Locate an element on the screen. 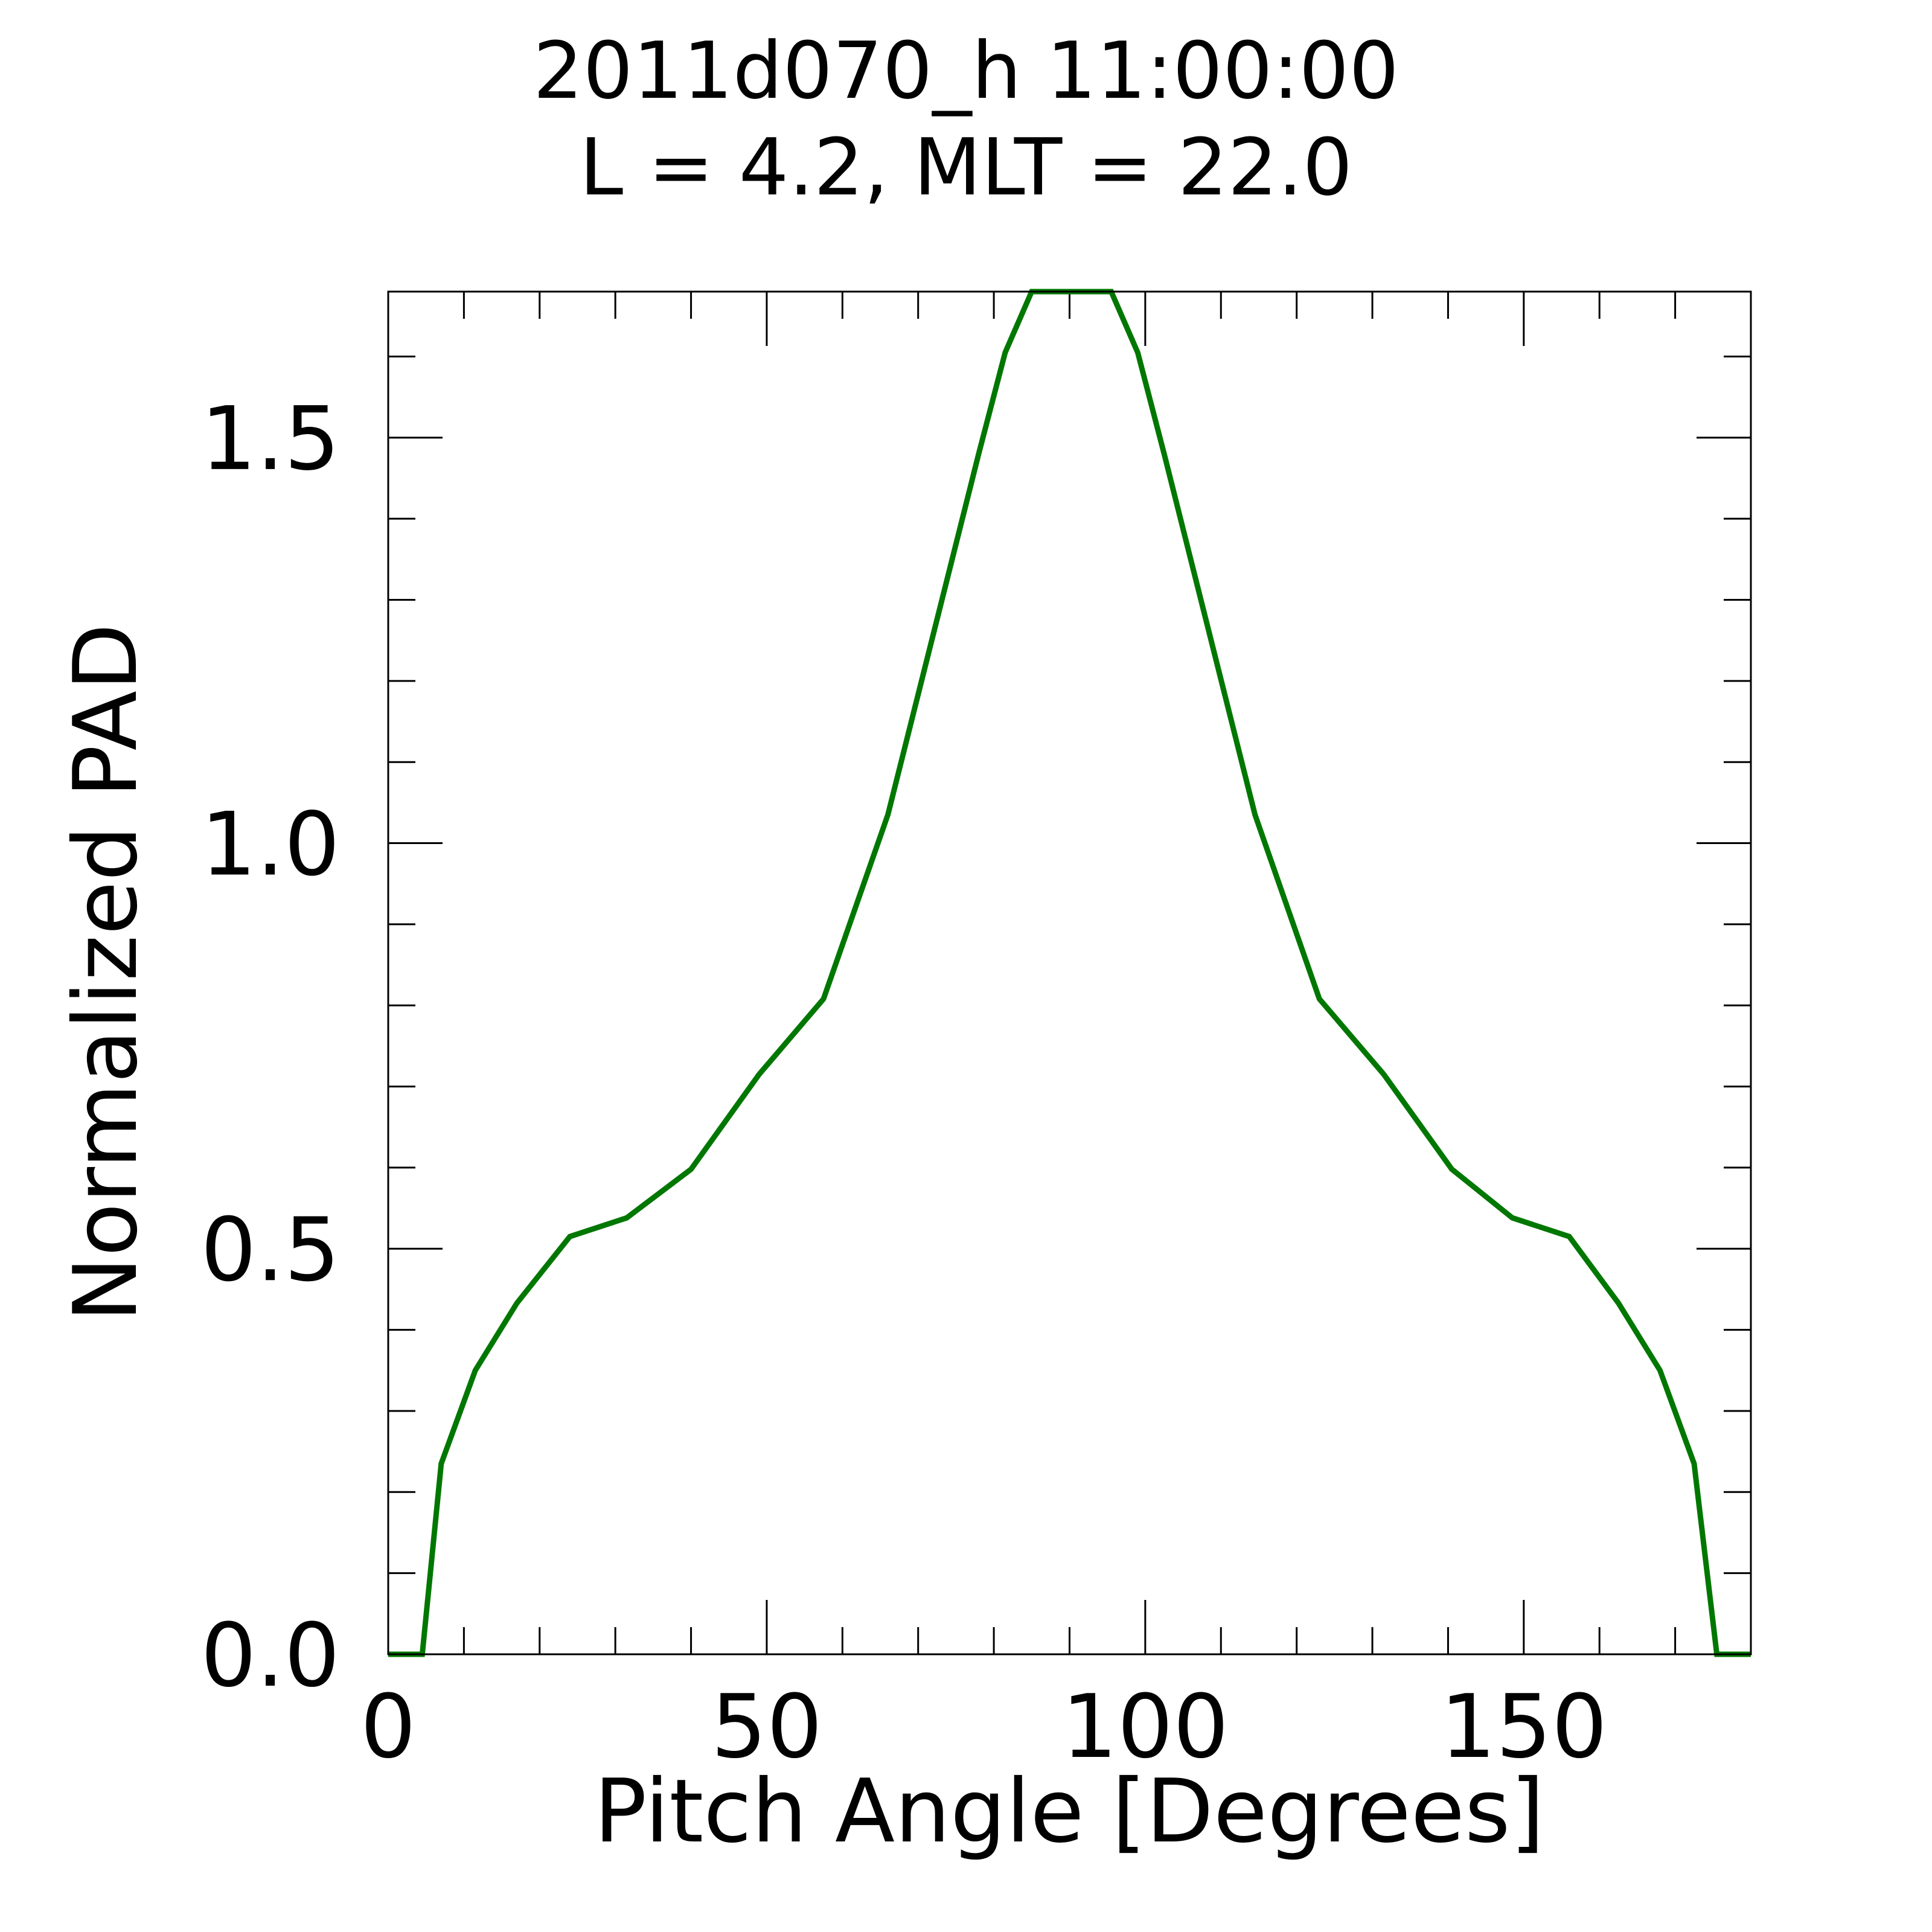  y-axis-label: Normalized PAD is located at coordinates (106, 973).